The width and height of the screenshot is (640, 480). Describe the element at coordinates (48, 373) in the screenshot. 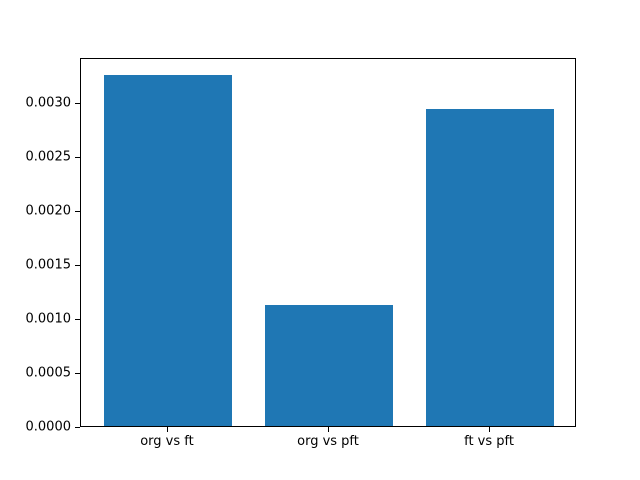

I see `y-tick-label: 0.0005` at that location.